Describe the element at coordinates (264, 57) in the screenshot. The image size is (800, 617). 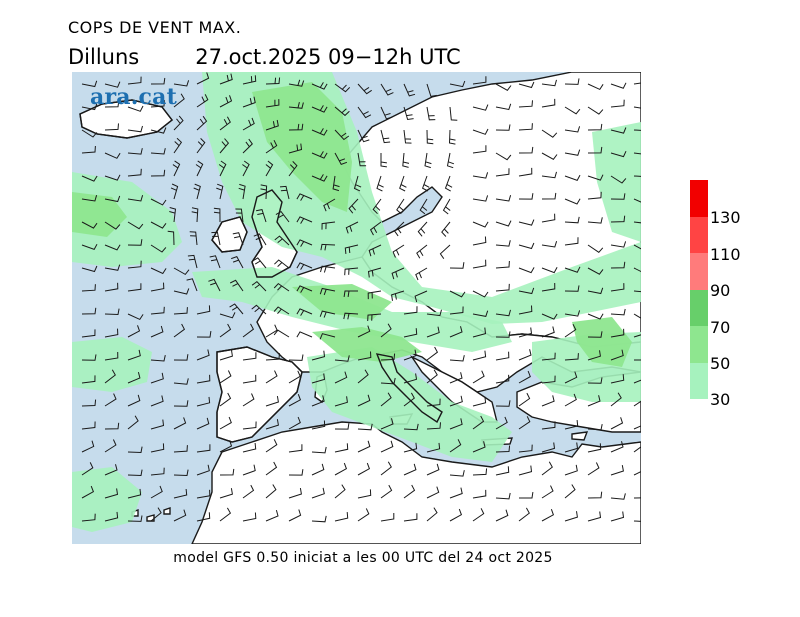
I see `chart-subtitle: Dilluns 27.oct.2025 09−12h UTC` at that location.